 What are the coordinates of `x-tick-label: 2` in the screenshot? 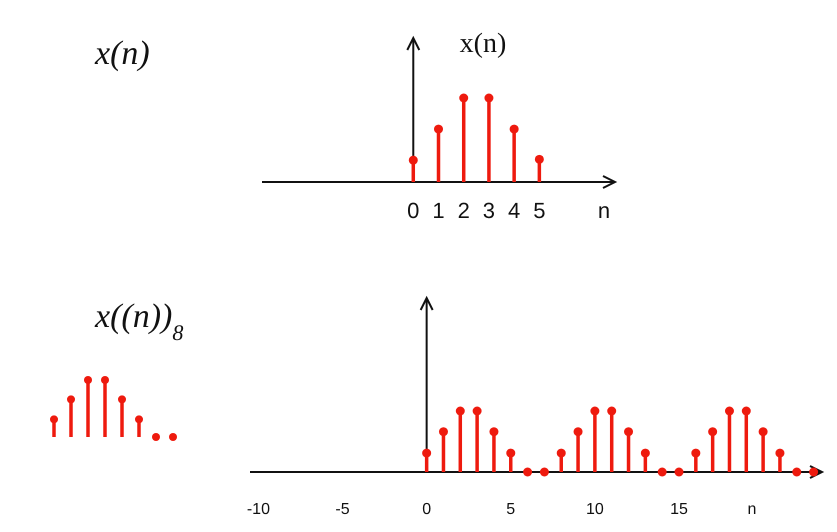 It's located at (464, 210).